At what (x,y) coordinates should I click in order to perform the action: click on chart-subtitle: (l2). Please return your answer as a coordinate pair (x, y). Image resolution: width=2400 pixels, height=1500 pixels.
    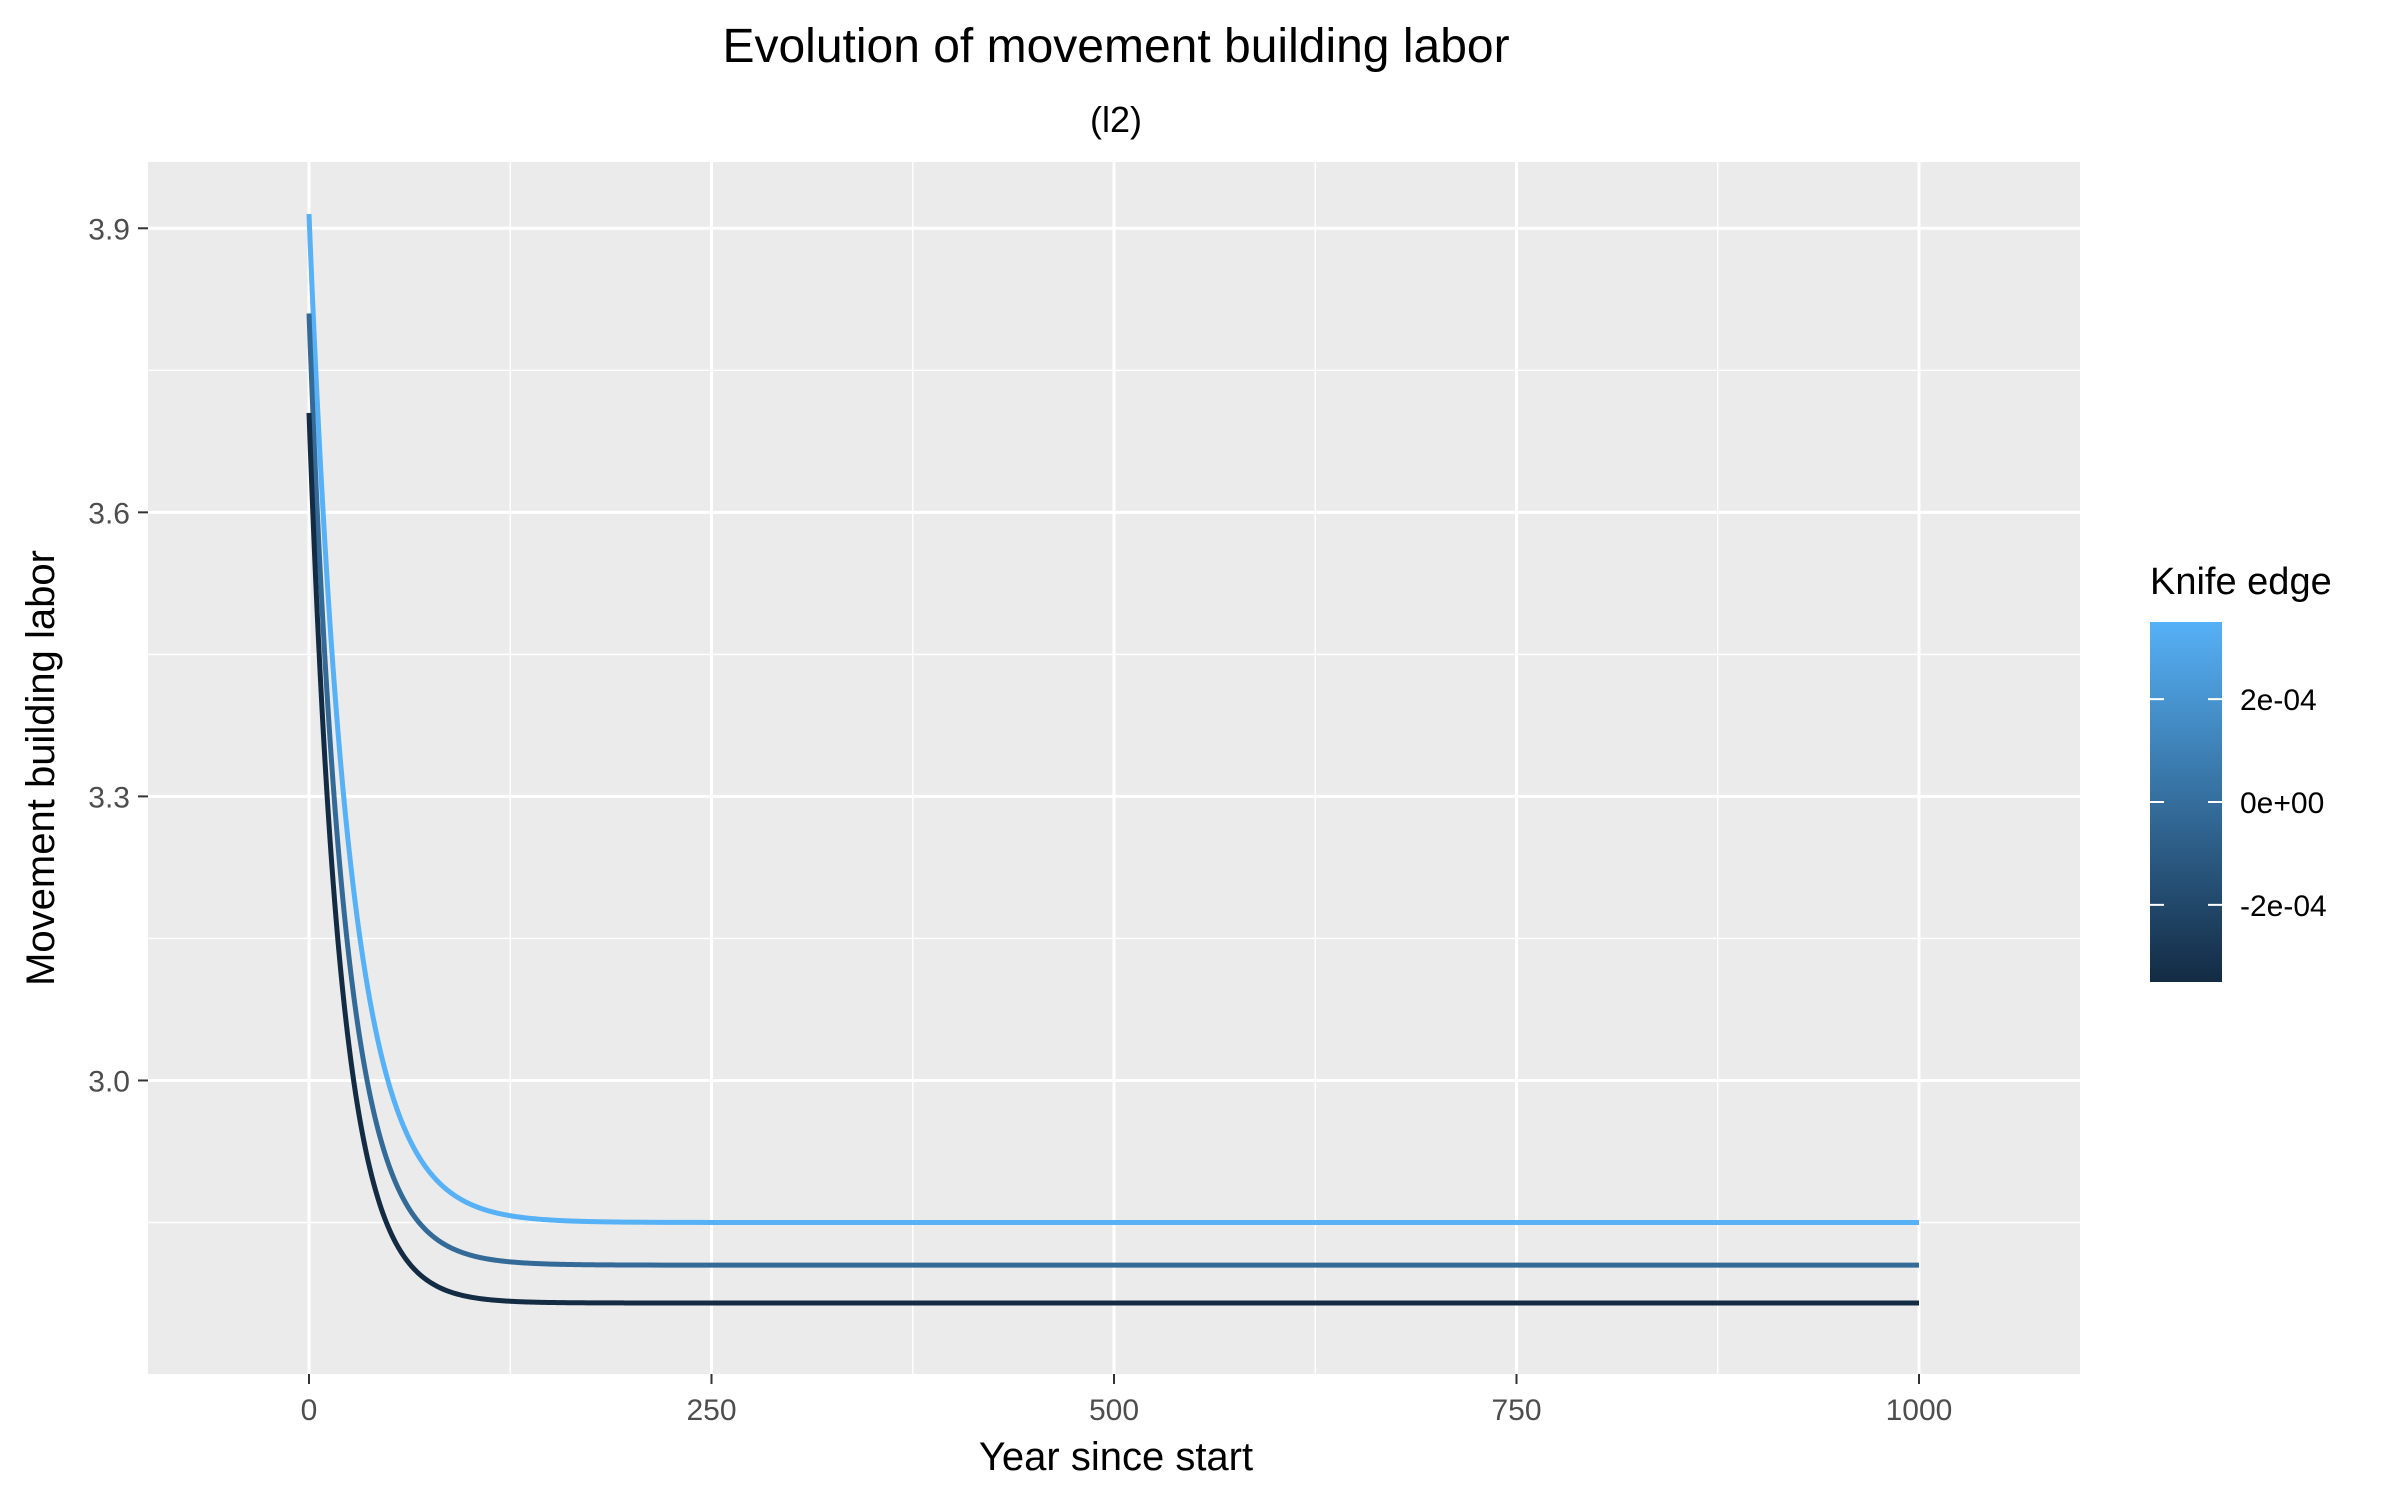
    Looking at the image, I should click on (1116, 119).